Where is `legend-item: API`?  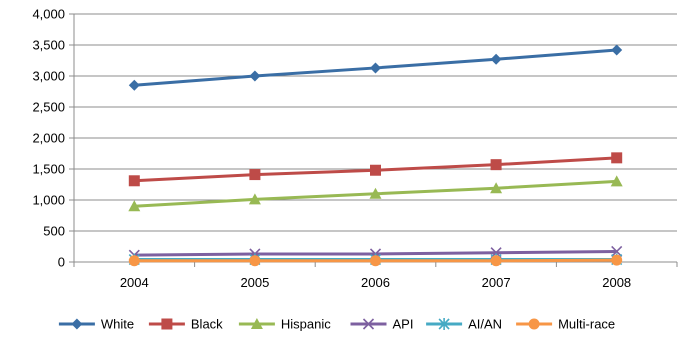
legend-item: API is located at coordinates (382, 324).